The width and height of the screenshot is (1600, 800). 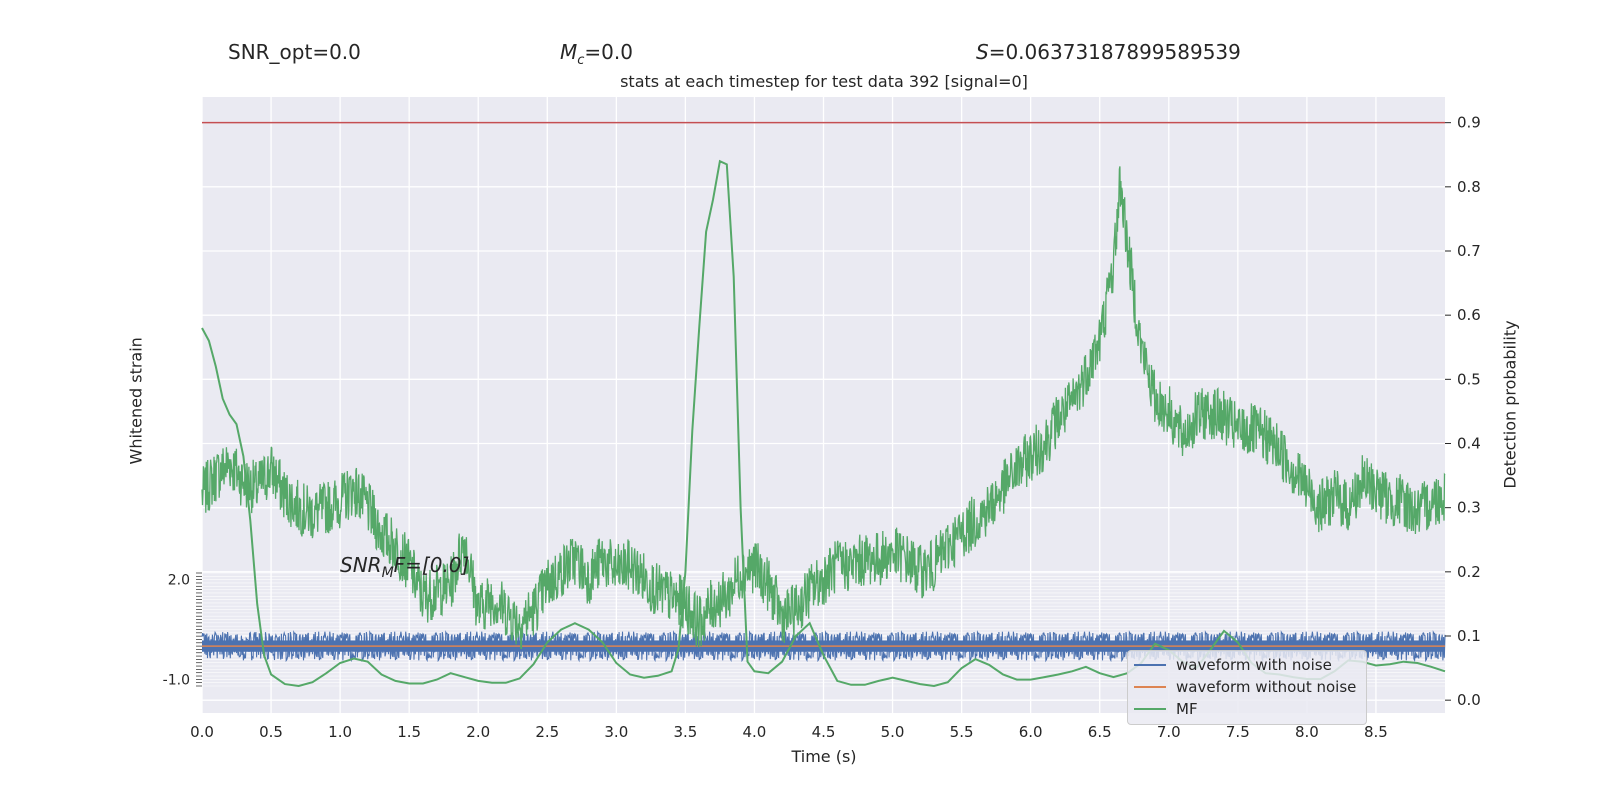 What do you see at coordinates (569, 52) in the screenshot?
I see `chirp-mass-symbol: M` at bounding box center [569, 52].